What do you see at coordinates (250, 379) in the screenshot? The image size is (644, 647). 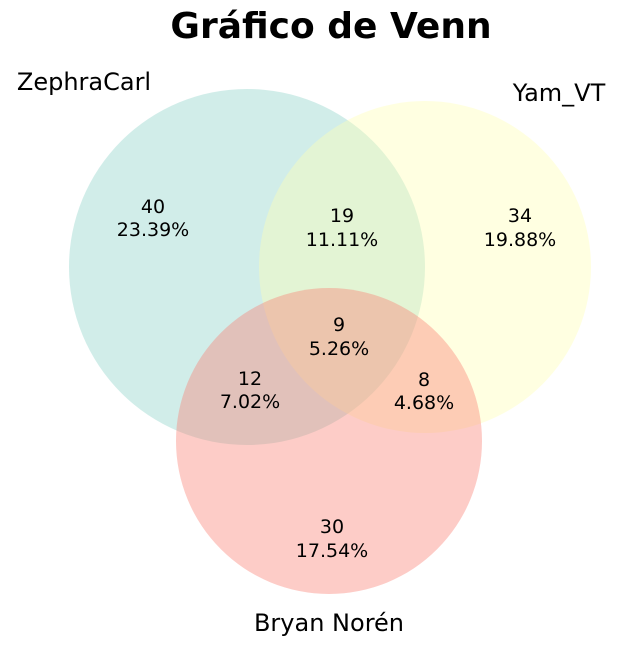 I see `region-count: 12` at bounding box center [250, 379].